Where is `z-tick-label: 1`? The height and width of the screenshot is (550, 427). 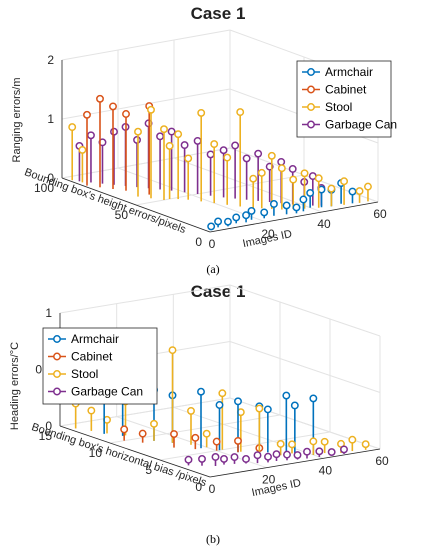
z-tick-label: 1 is located at coordinates (50, 119).